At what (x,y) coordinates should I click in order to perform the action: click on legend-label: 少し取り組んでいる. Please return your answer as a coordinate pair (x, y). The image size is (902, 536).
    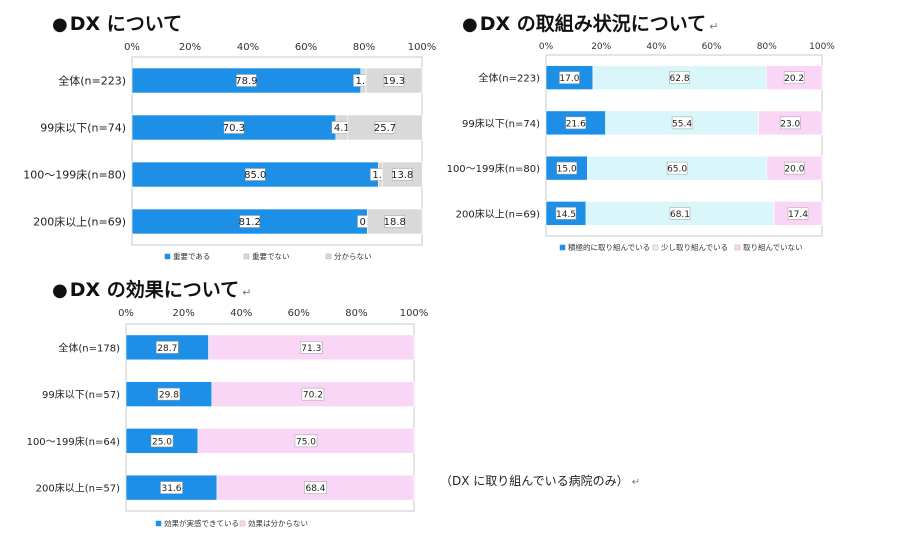
    Looking at the image, I should click on (694, 247).